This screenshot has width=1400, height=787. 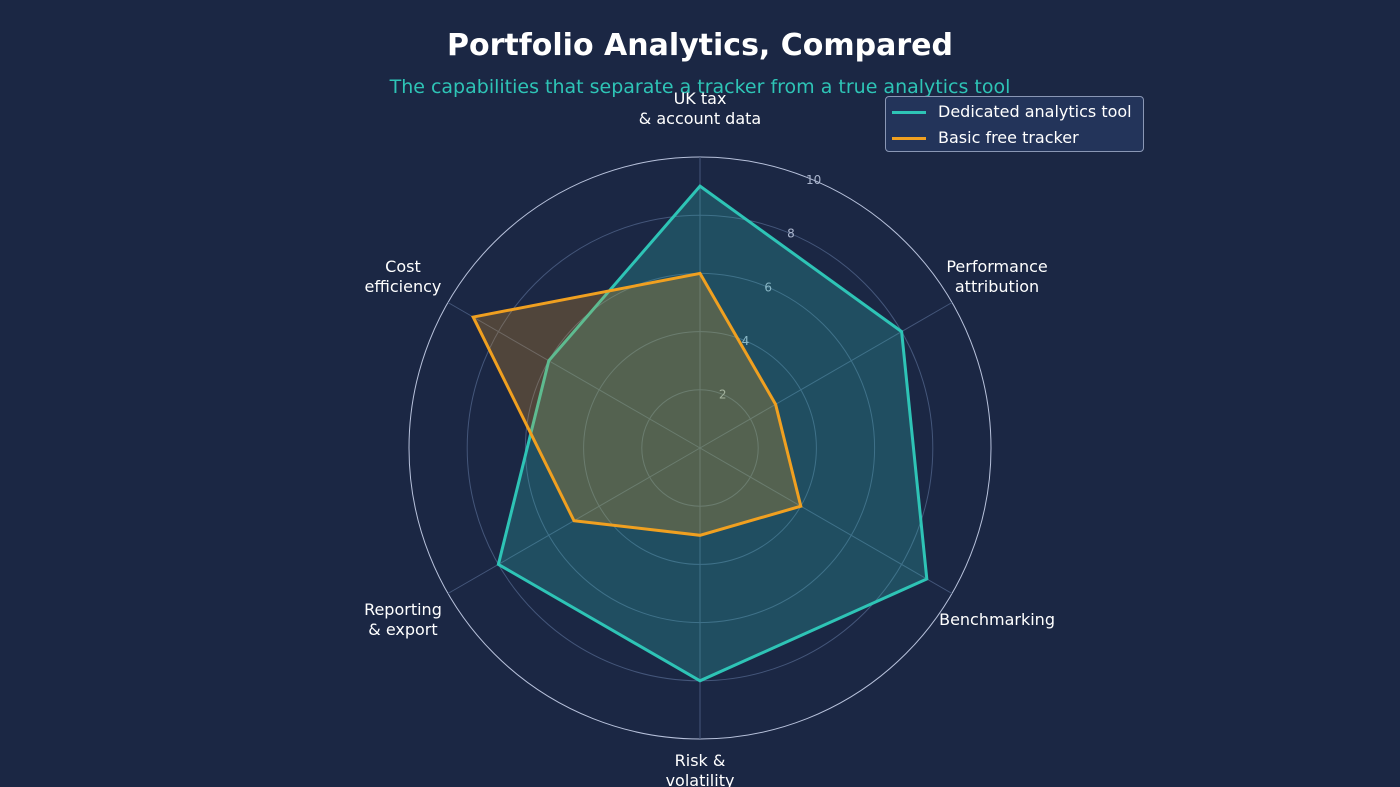 What do you see at coordinates (723, 394) in the screenshot?
I see `r-tick-label: 2` at bounding box center [723, 394].